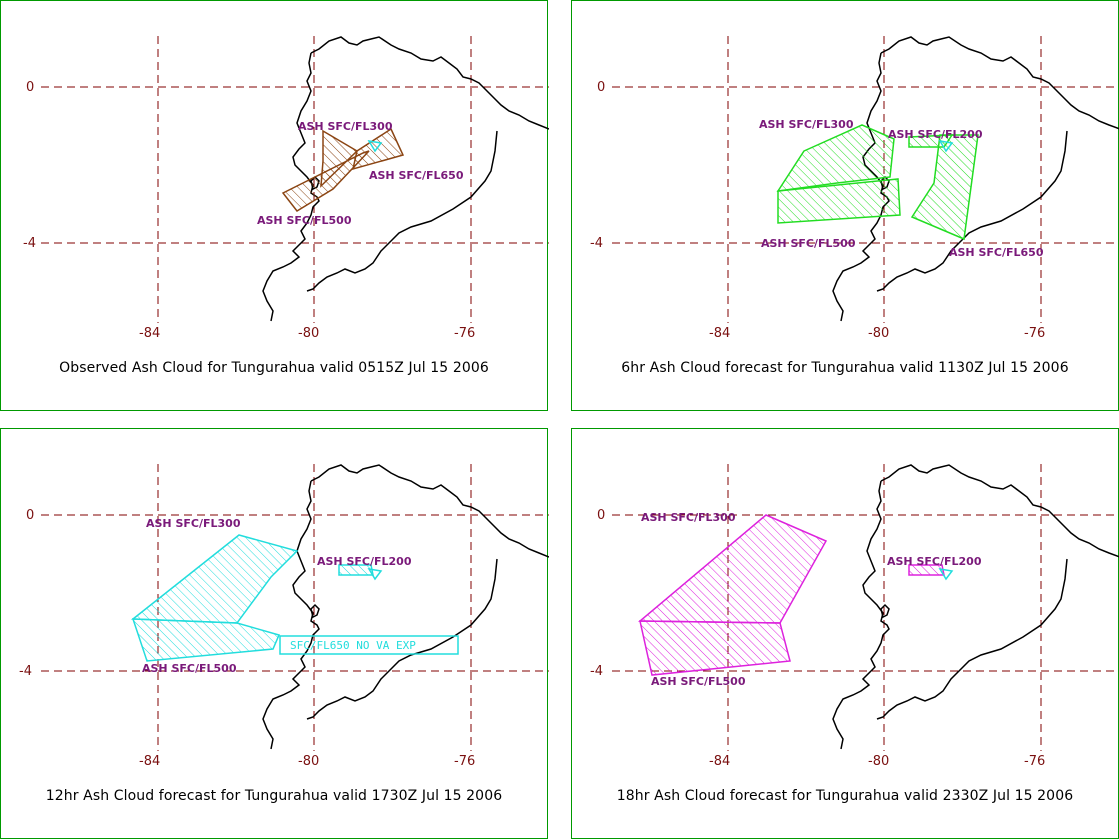 The width and height of the screenshot is (1119, 840). I want to click on no-ash-box-label: SFC/FL650 NO VA EXP, so click(353, 645).